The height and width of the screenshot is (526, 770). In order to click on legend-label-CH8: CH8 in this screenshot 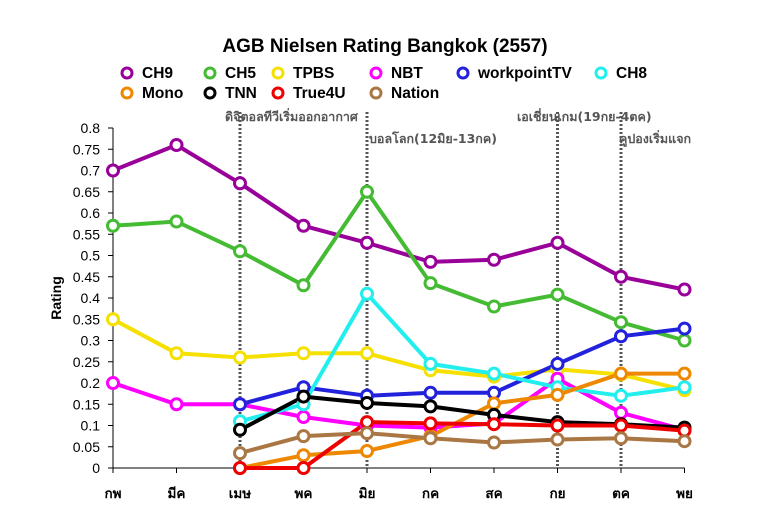, I will do `click(631, 73)`.